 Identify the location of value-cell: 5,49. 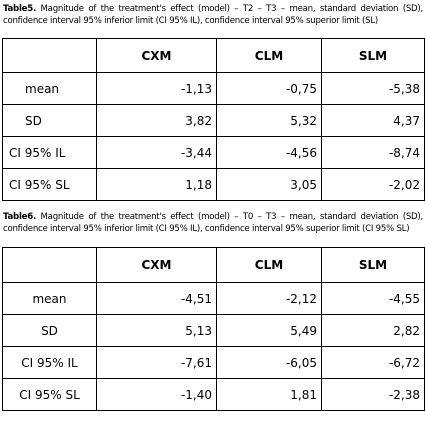
(269, 330).